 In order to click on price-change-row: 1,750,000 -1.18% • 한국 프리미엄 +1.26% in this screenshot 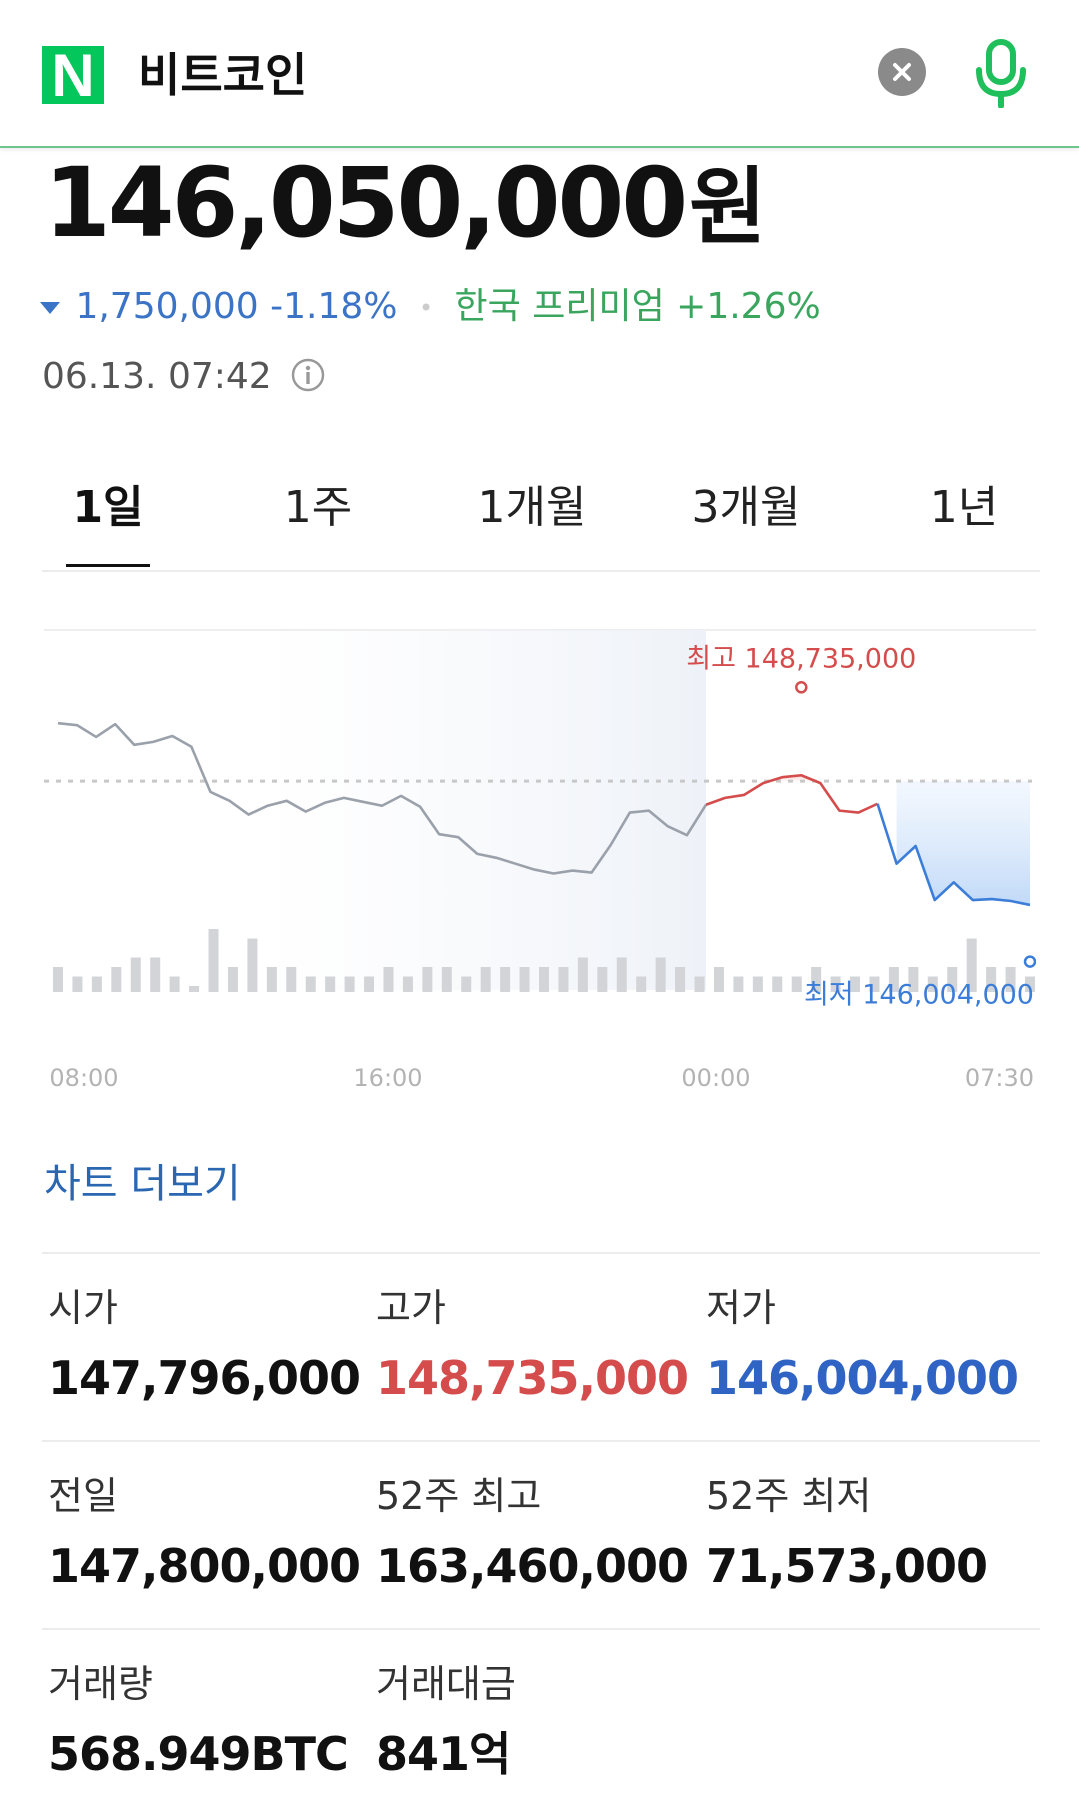, I will do `click(430, 307)`.